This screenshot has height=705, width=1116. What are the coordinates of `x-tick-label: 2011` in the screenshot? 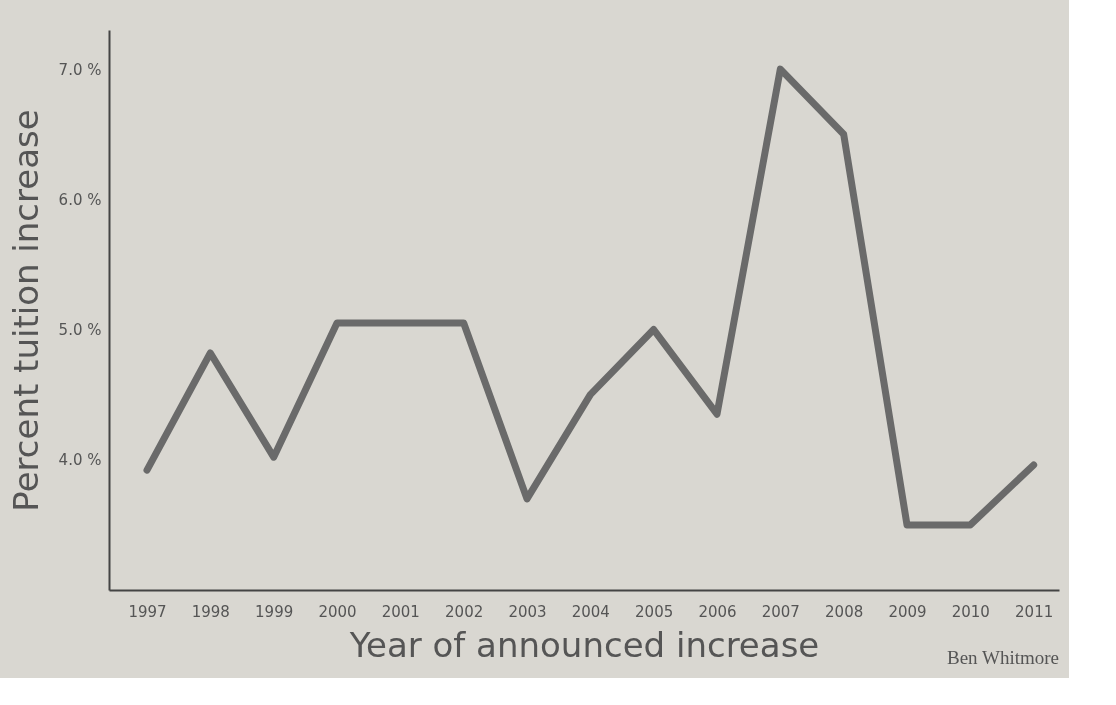 It's located at (1034, 611).